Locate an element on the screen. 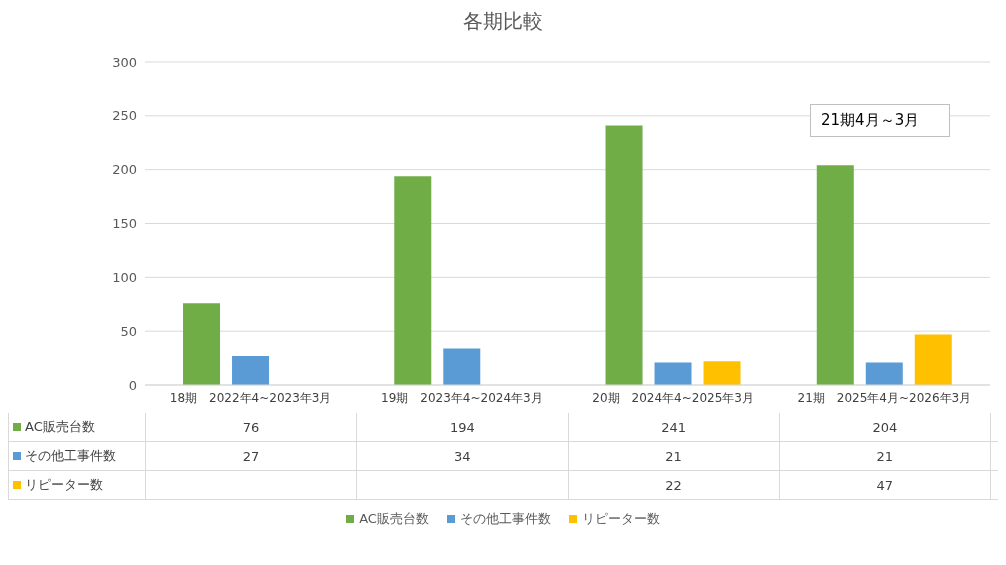 This screenshot has height=565, width=1006. x-tick-label: 21期 2025年4月~2026年3月 is located at coordinates (884, 397).